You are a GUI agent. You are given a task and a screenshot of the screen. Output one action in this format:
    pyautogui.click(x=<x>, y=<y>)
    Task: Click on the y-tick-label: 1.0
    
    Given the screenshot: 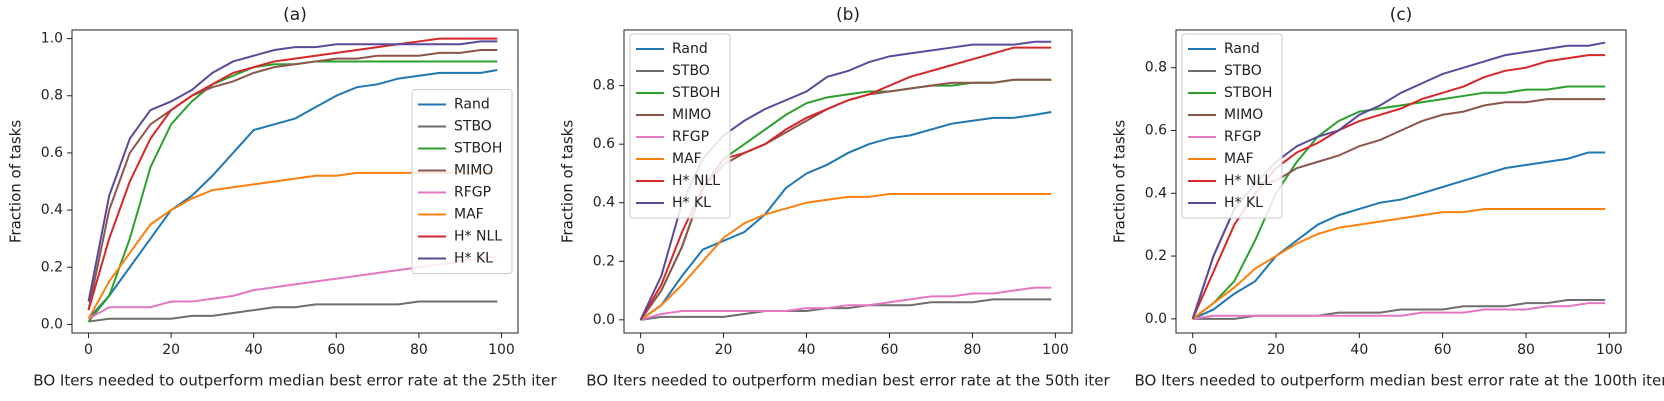 What is the action you would take?
    pyautogui.click(x=52, y=39)
    